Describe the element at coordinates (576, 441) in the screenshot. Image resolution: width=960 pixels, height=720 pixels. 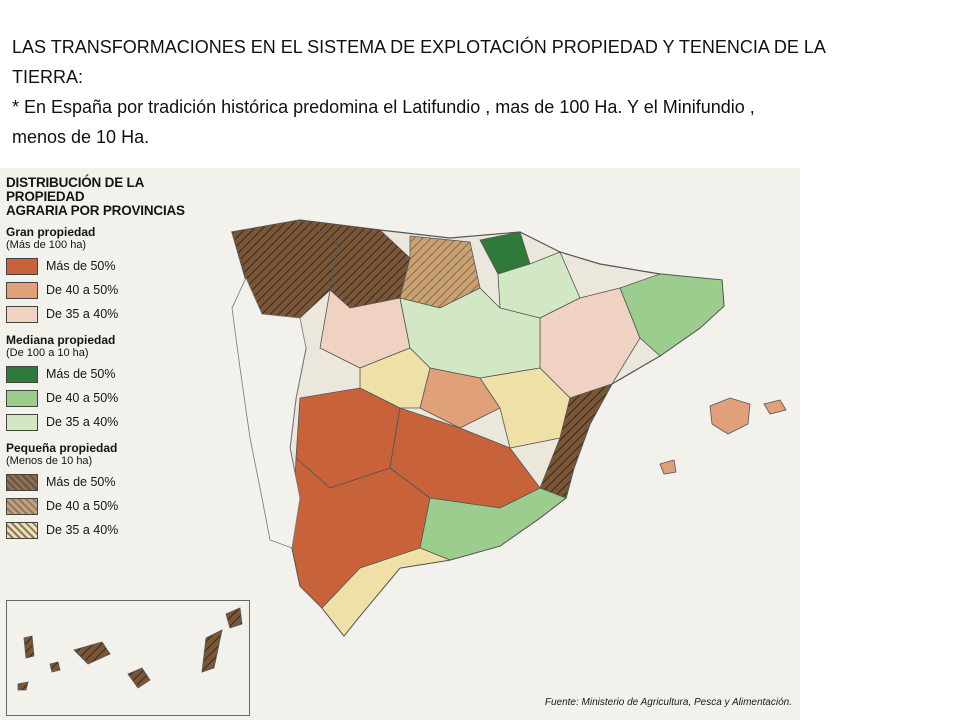
I see `region-valencia` at that location.